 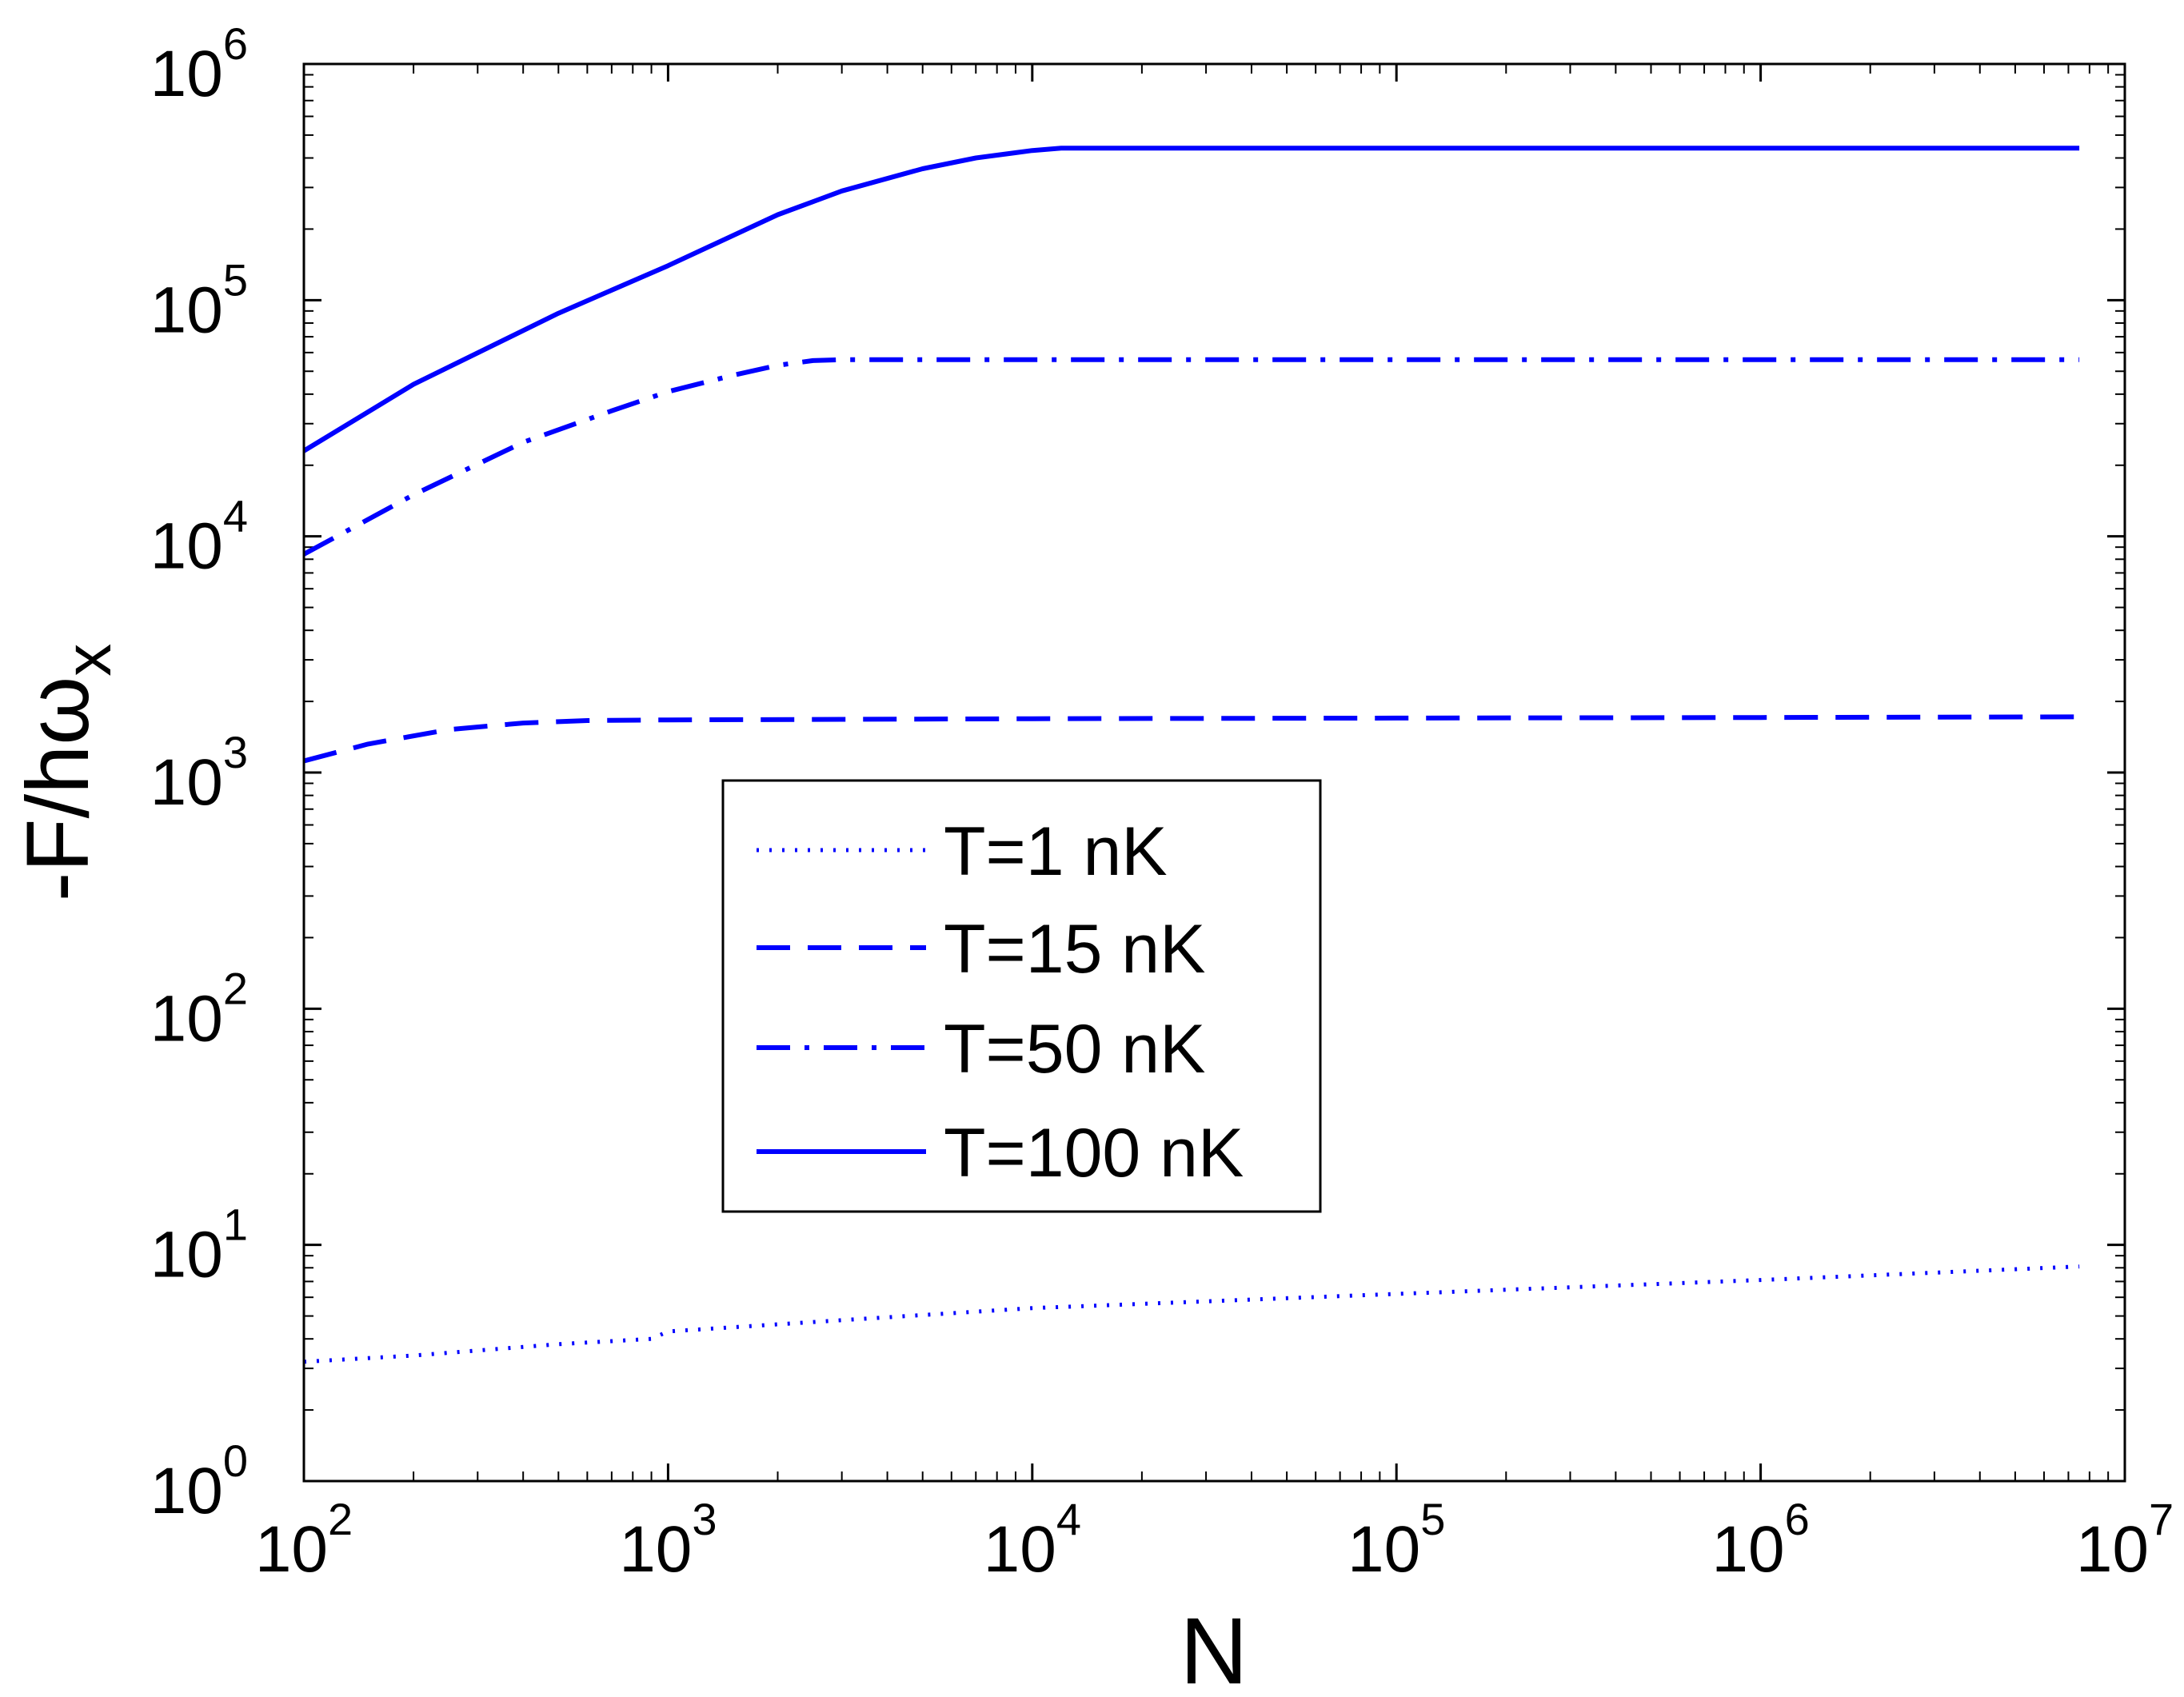 I want to click on legend: T=1 nK T=15 nK T=50 nK T=100 nK, so click(x=1022, y=996).